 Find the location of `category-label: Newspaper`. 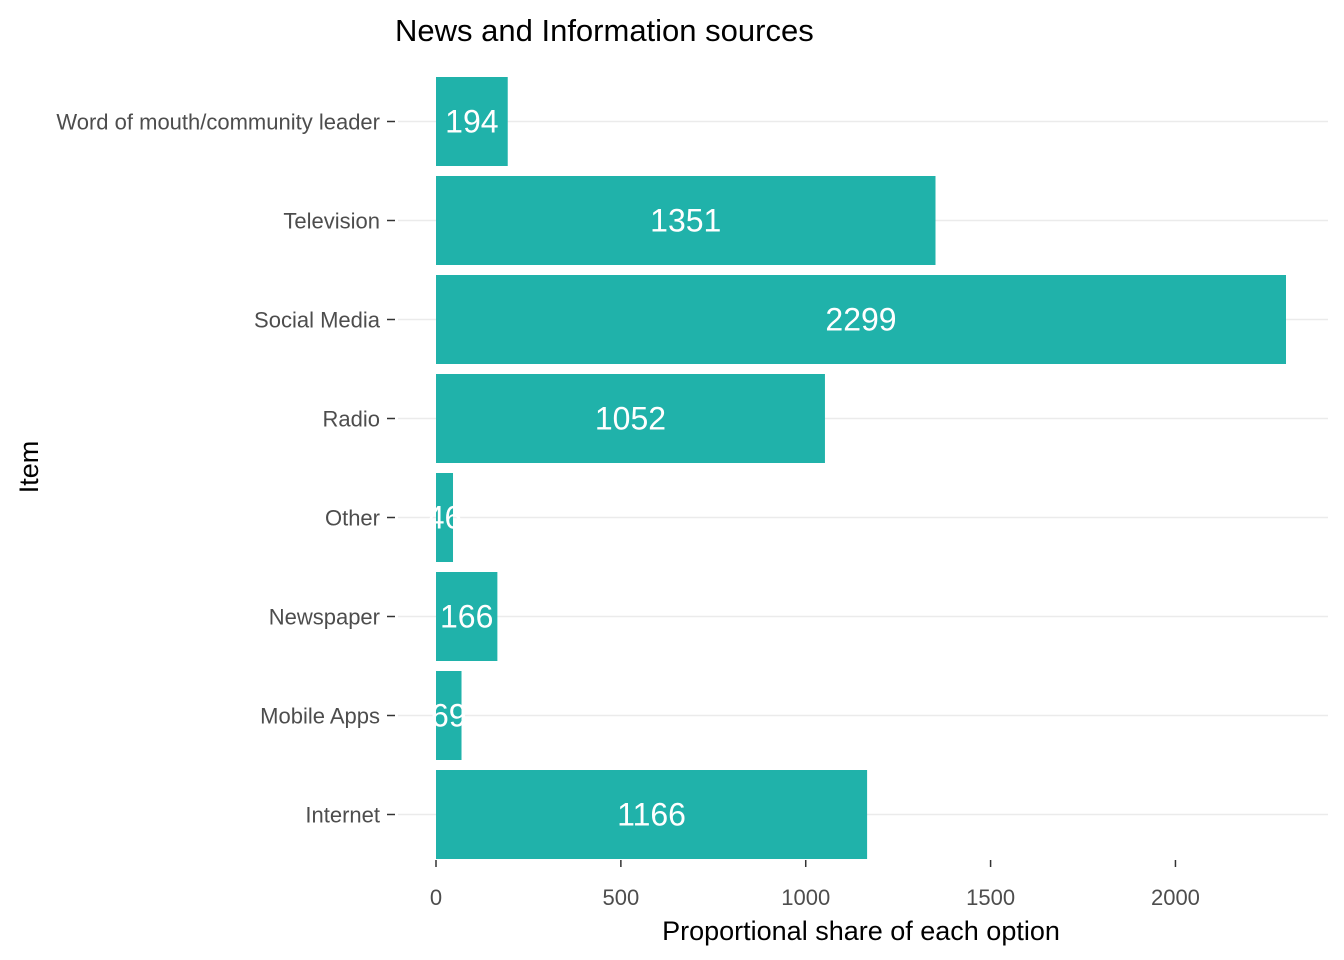

category-label: Newspaper is located at coordinates (324, 617).